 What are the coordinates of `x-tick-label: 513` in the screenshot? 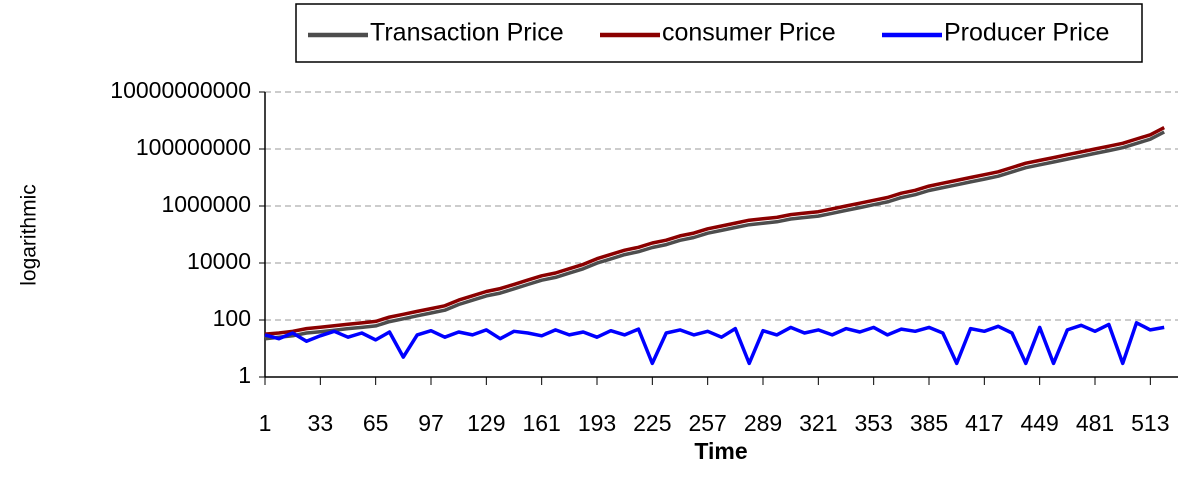 It's located at (1150, 423).